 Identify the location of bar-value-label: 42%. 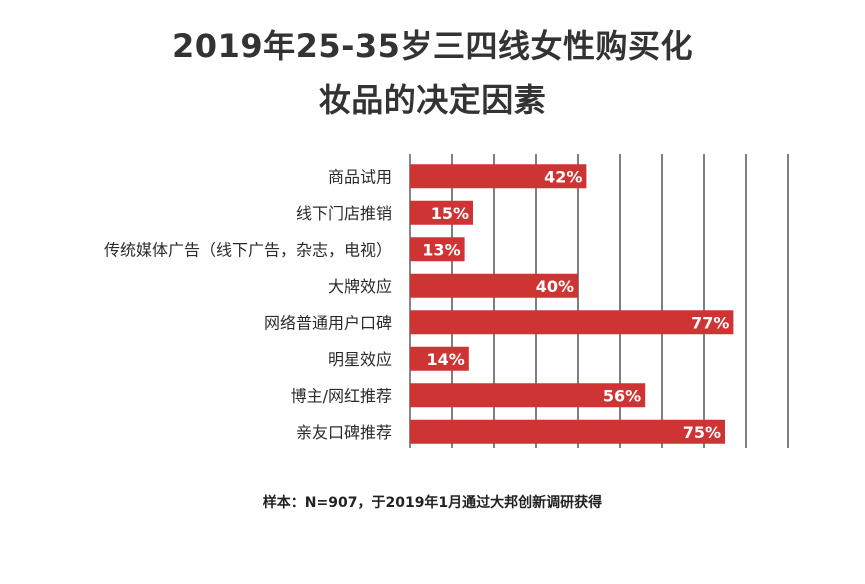
(563, 176).